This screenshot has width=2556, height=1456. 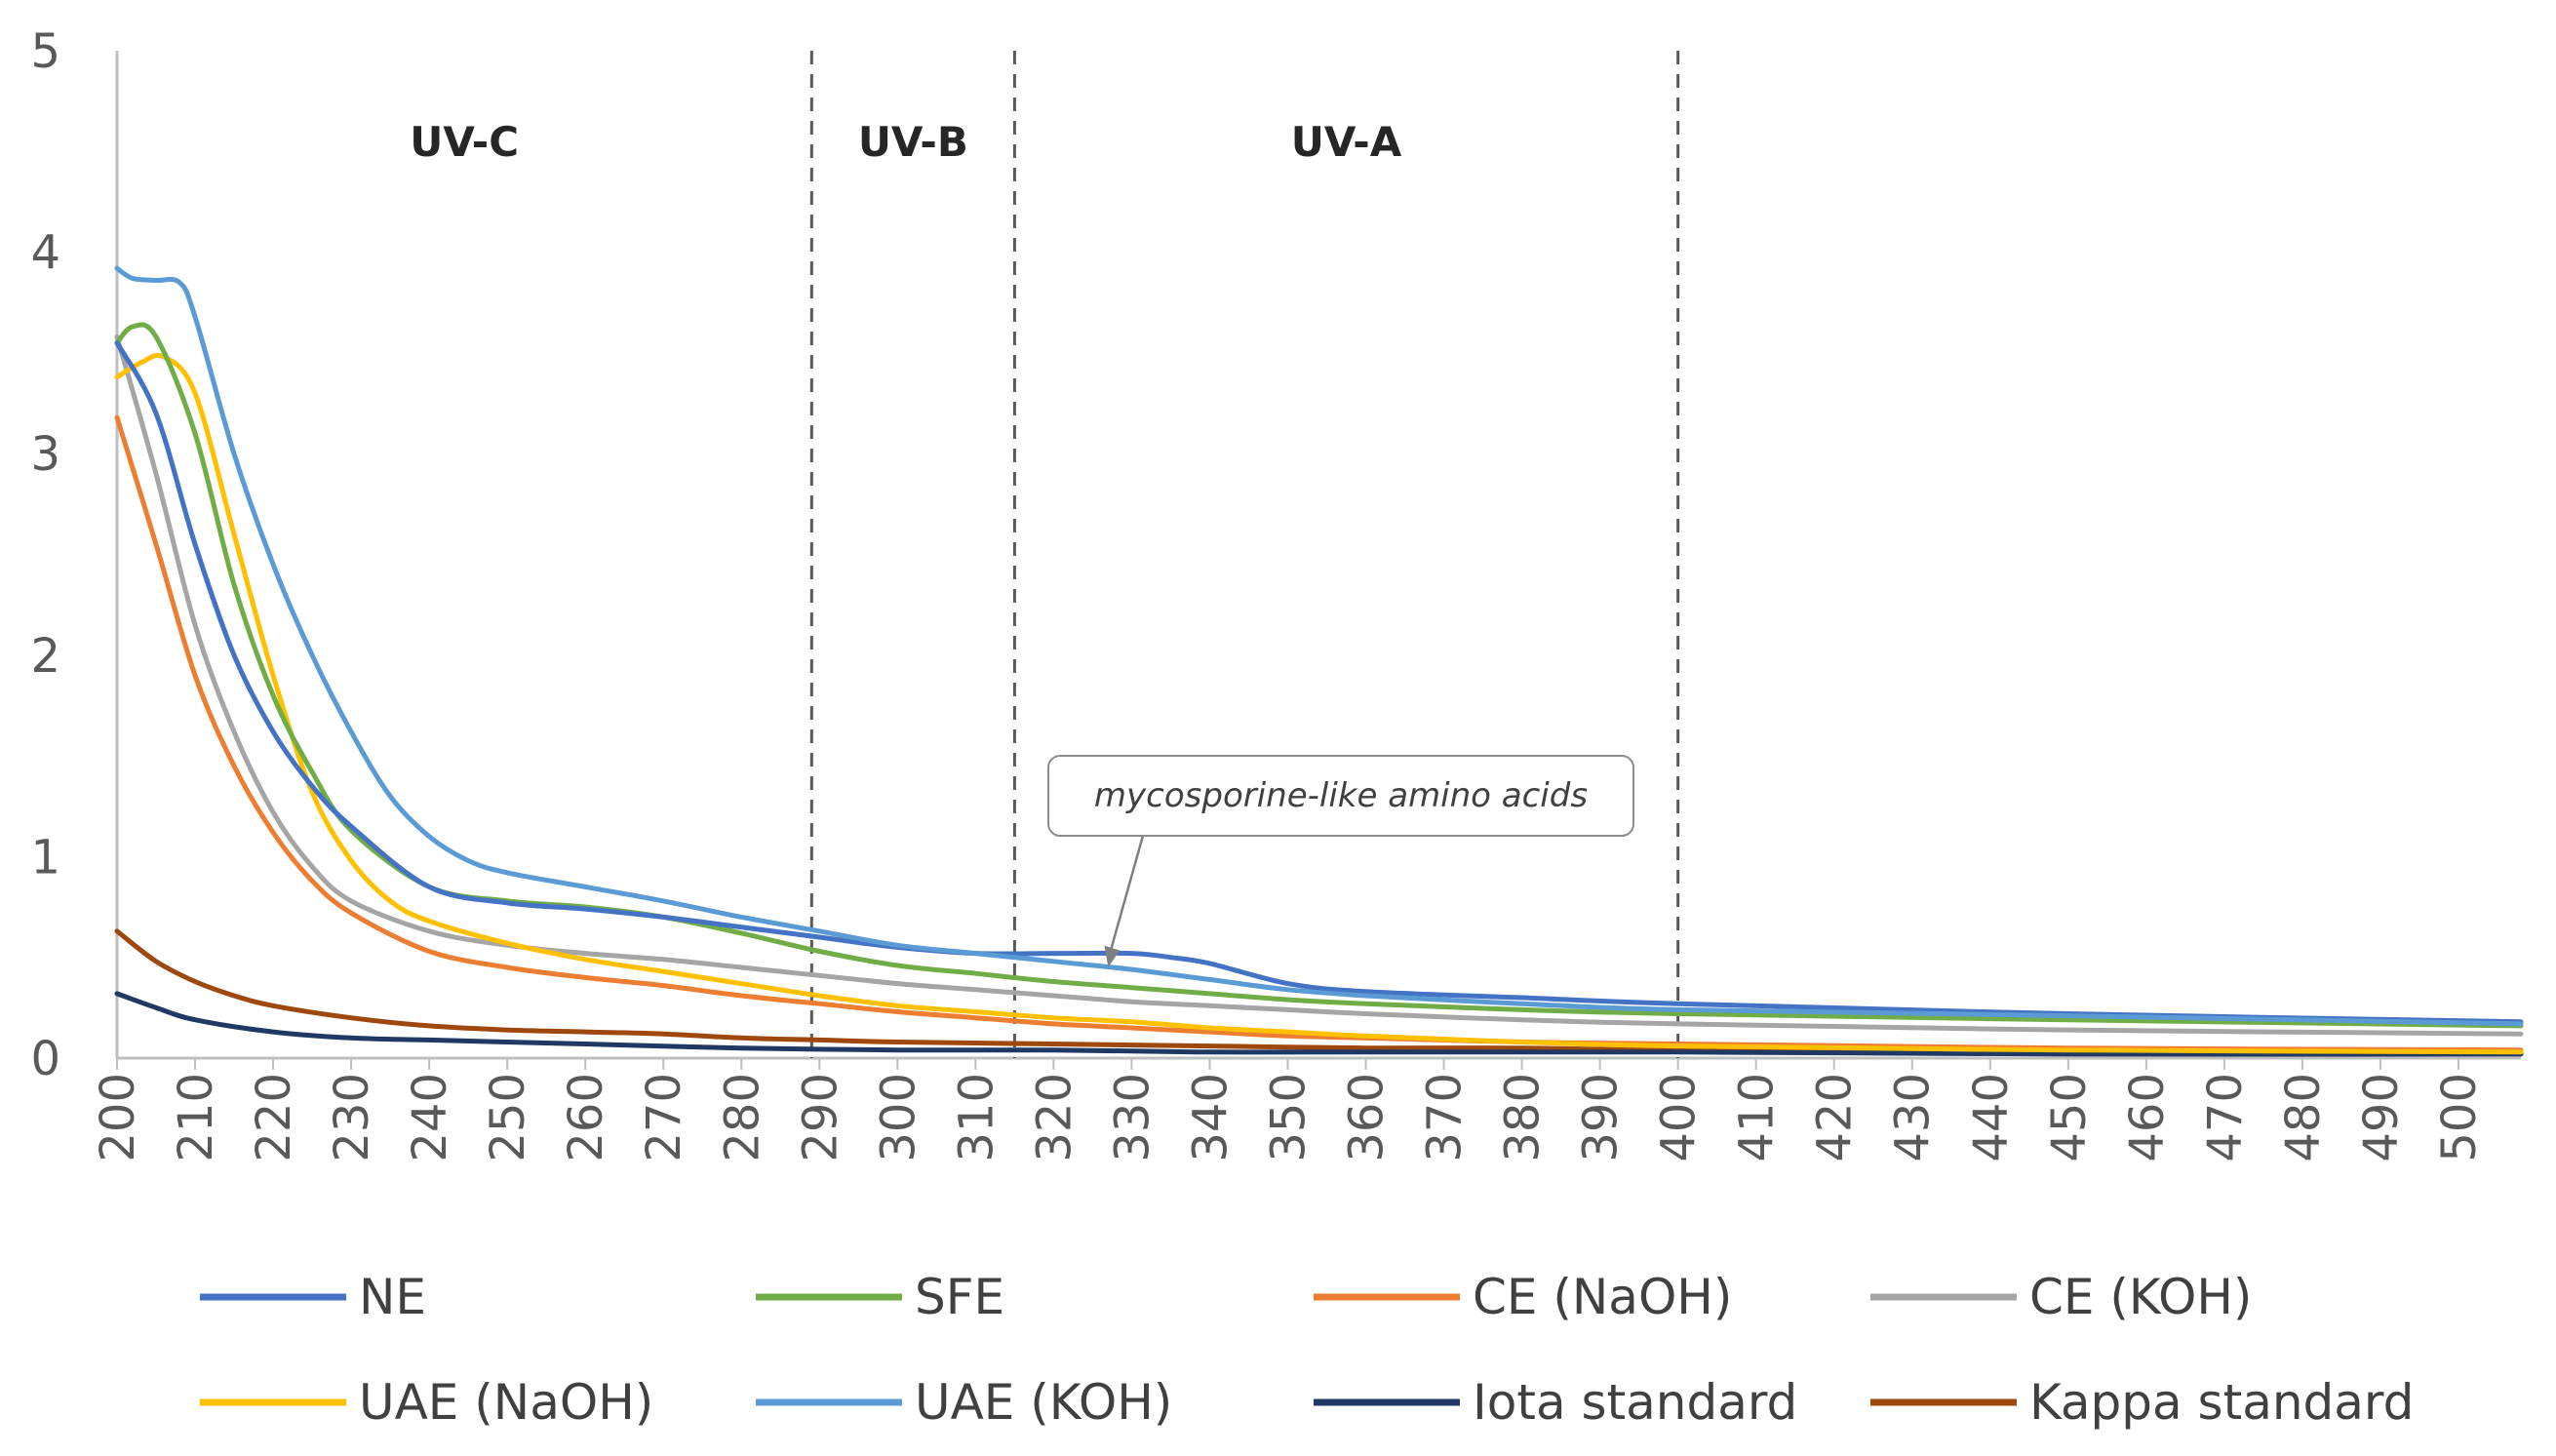 I want to click on annotation-arrowhead, so click(x=1112, y=956).